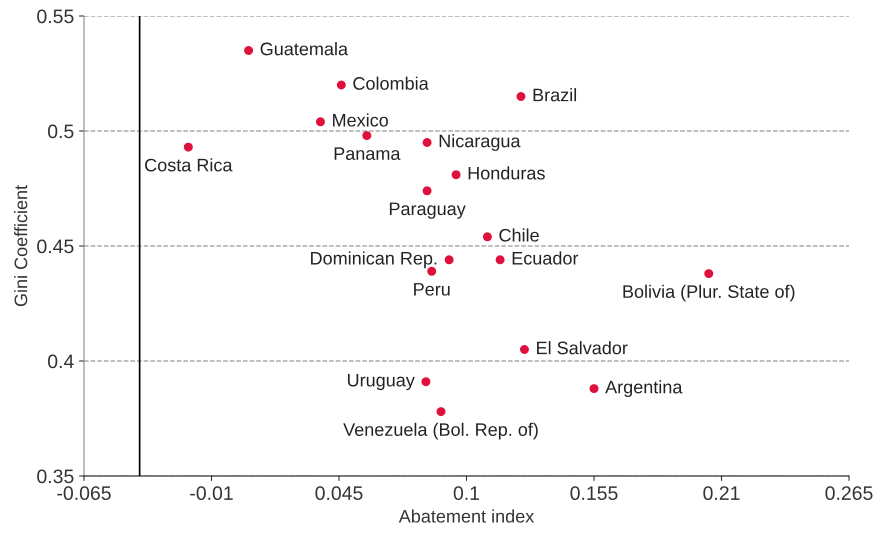 The height and width of the screenshot is (538, 874). Describe the element at coordinates (466, 516) in the screenshot. I see `x-axis-title: Abatement index` at that location.